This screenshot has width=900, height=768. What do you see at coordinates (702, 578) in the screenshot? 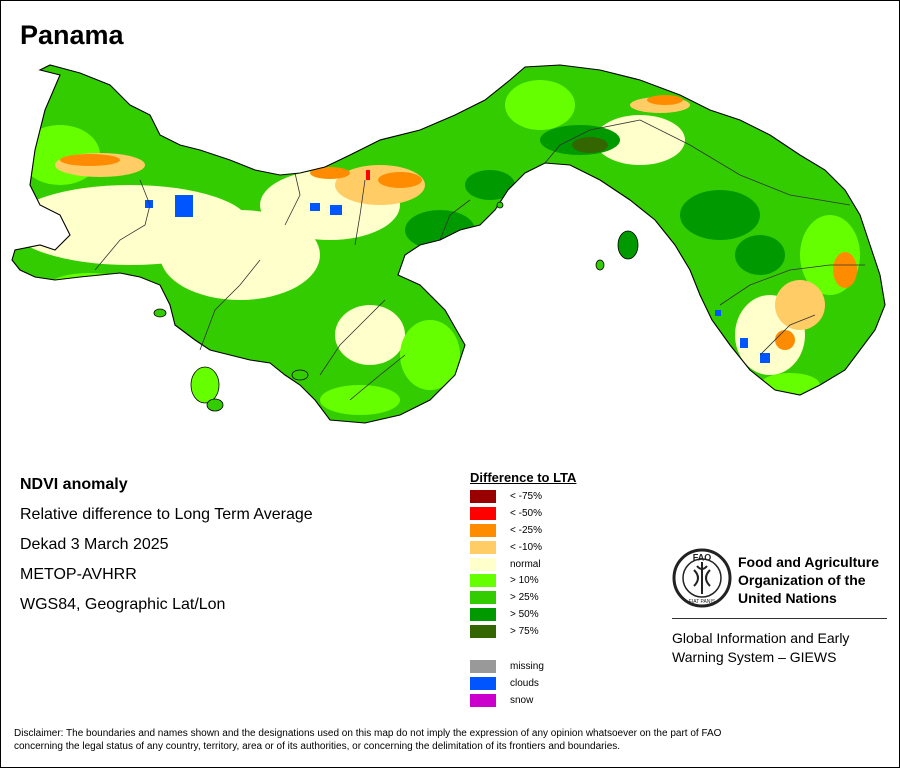
I see `fao-logo-icon: FAO FIAT PANIS` at bounding box center [702, 578].